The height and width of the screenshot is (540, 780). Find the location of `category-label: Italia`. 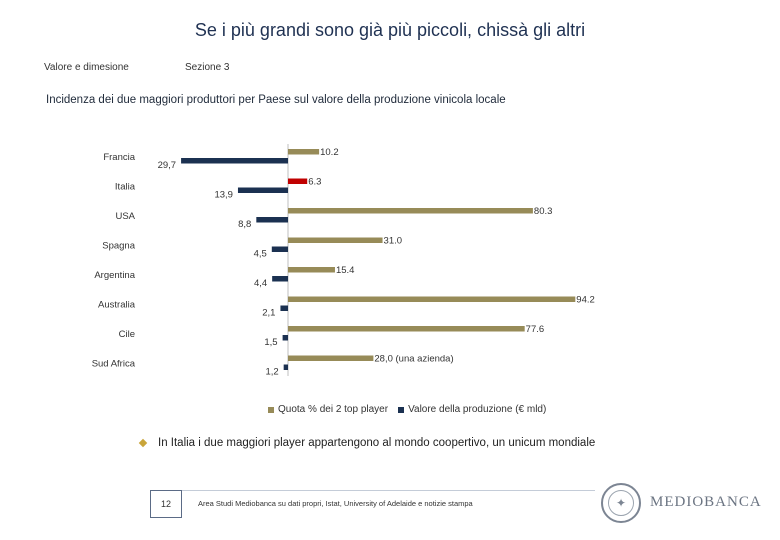

category-label: Italia is located at coordinates (125, 187).